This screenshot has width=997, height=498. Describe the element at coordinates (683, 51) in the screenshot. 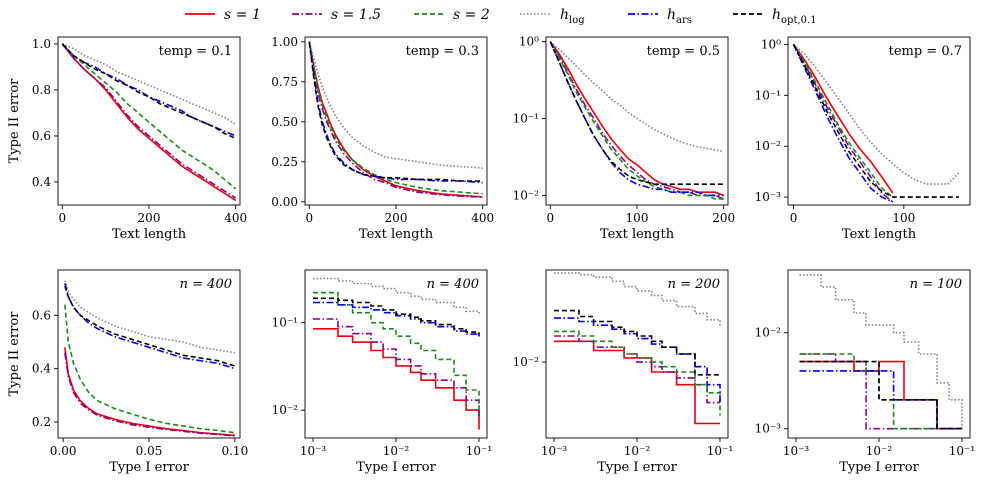

I see `panel-annotation: temp = 0.5` at that location.